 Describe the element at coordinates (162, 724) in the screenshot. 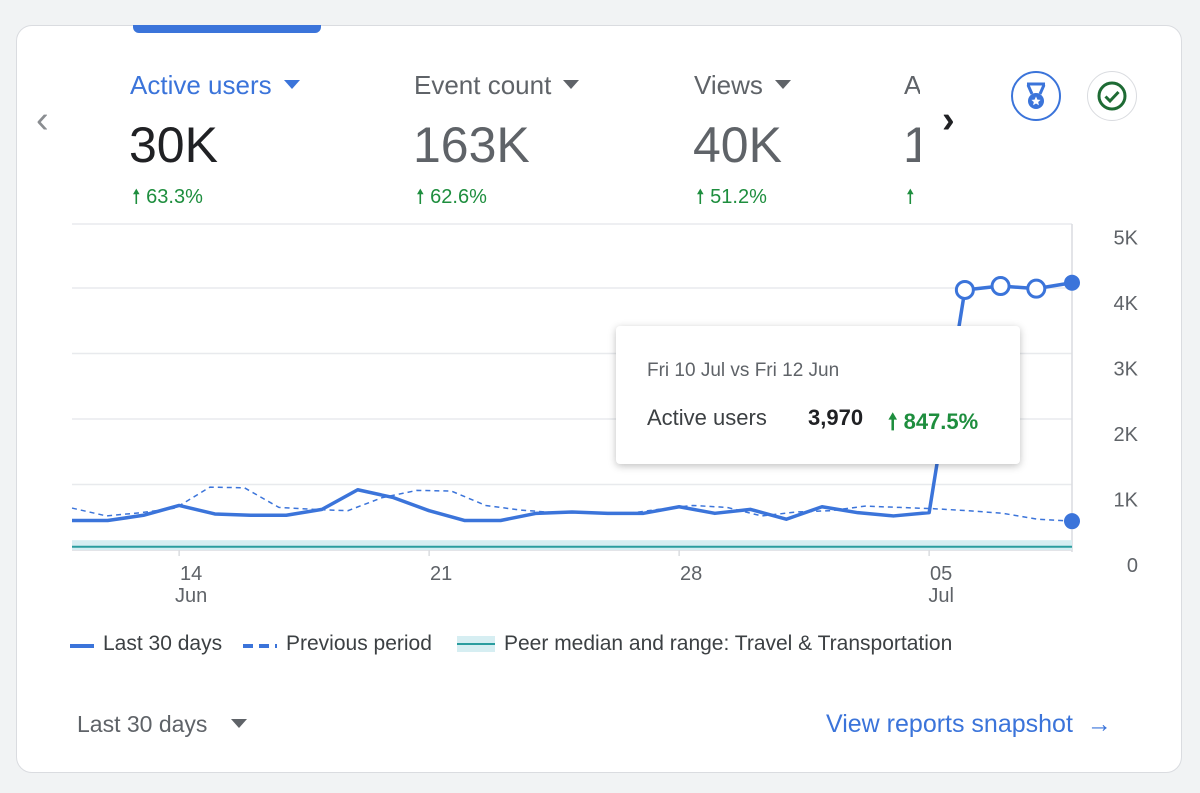

I see `date-range-select: Last 30 days` at that location.